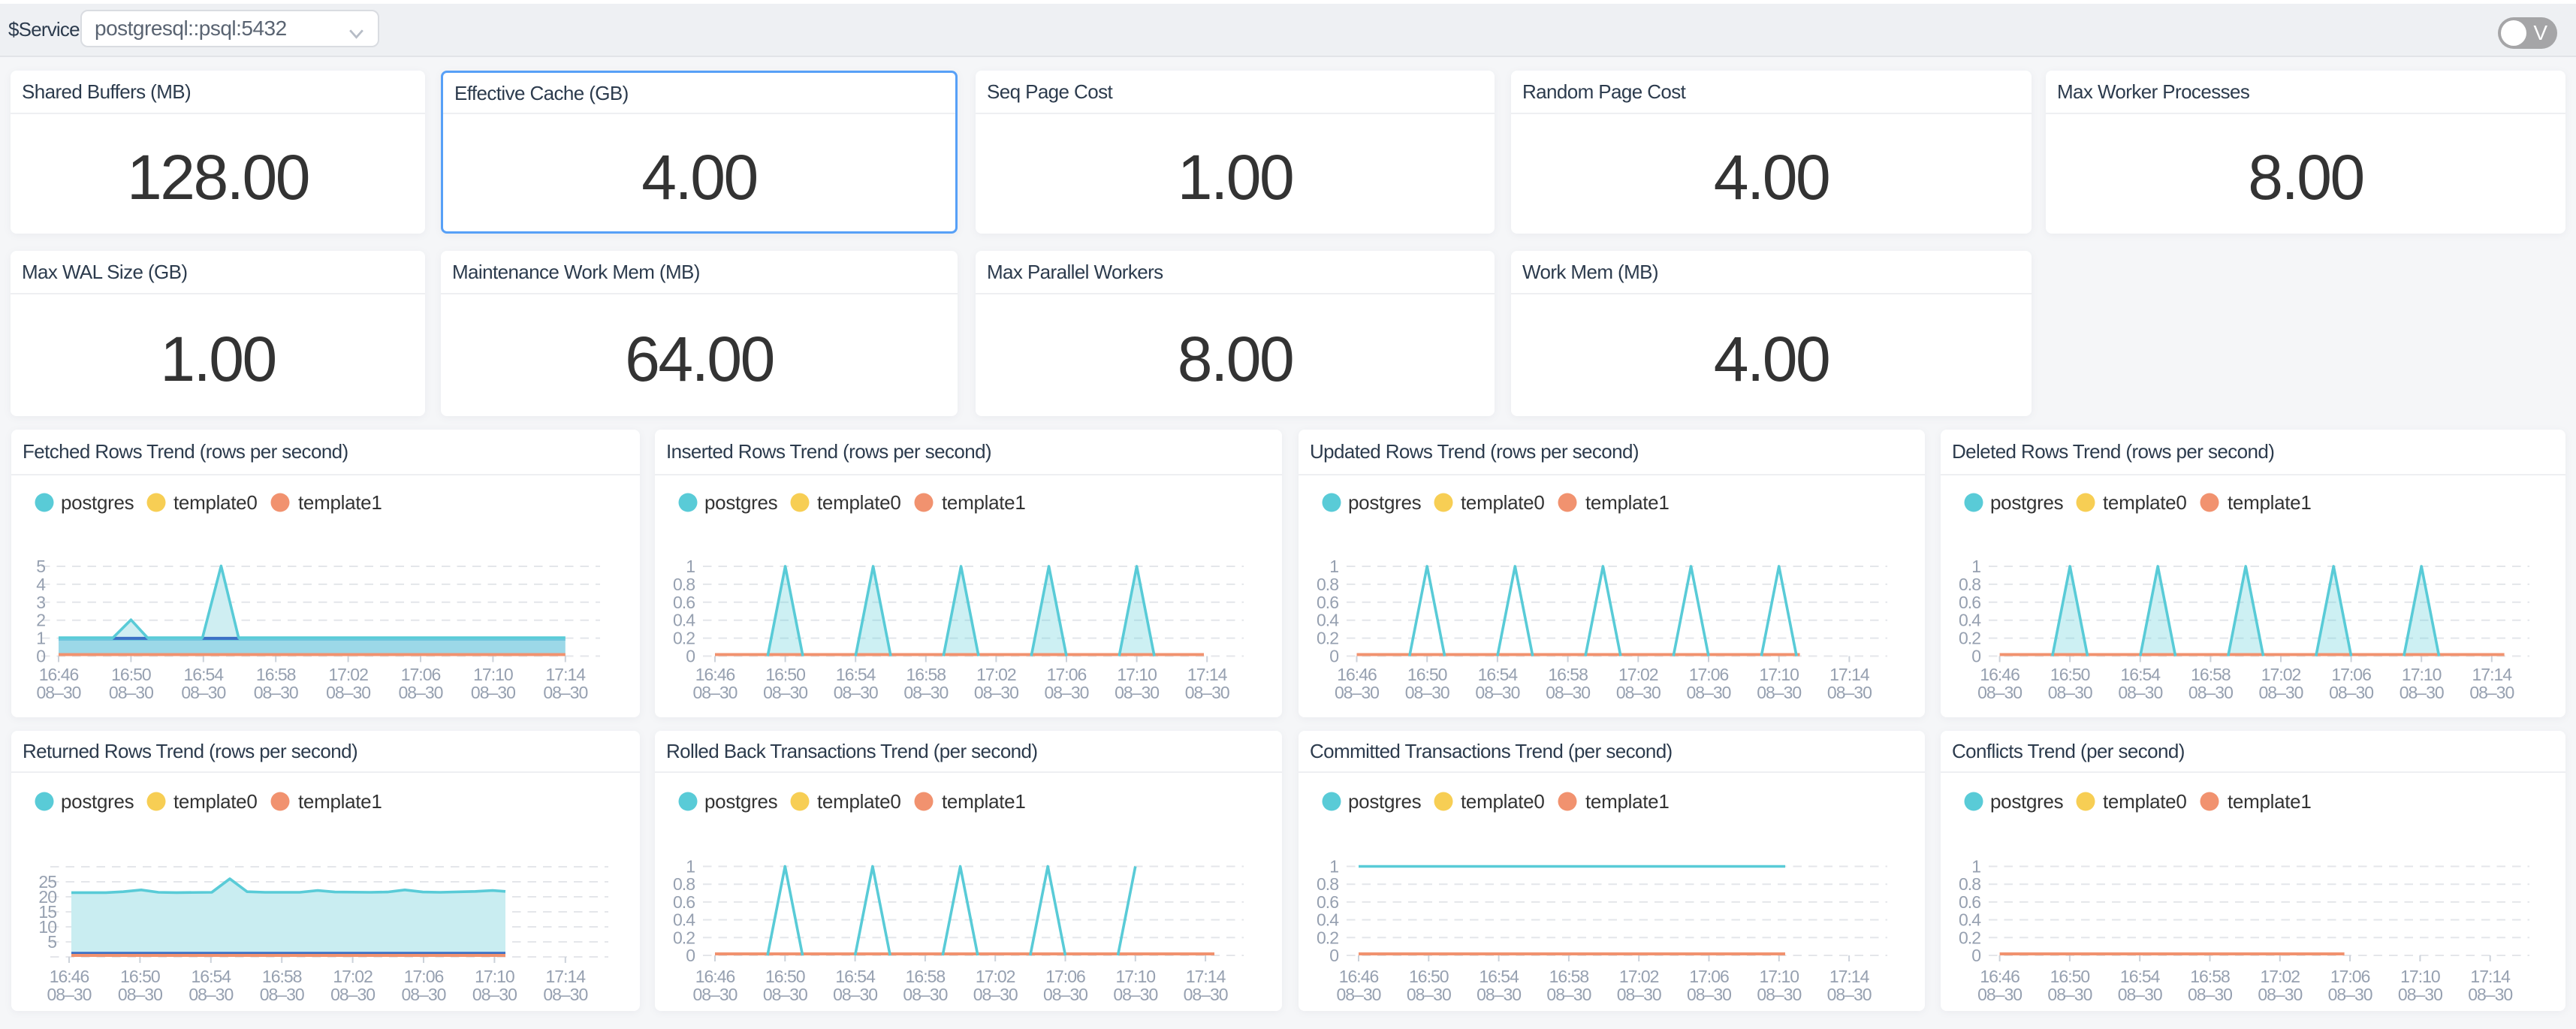  Describe the element at coordinates (40, 602) in the screenshot. I see `svg-text: 3` at that location.